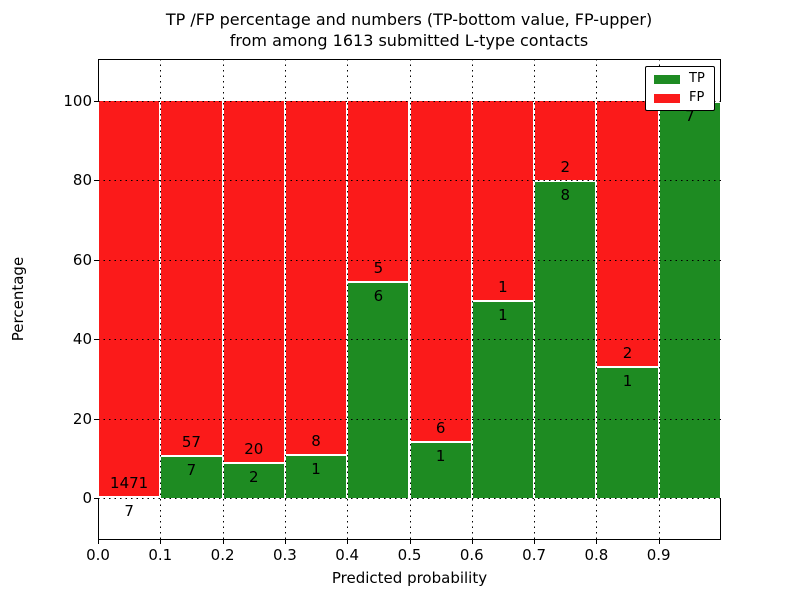  I want to click on x-tick-label: 0.7, so click(534, 555).